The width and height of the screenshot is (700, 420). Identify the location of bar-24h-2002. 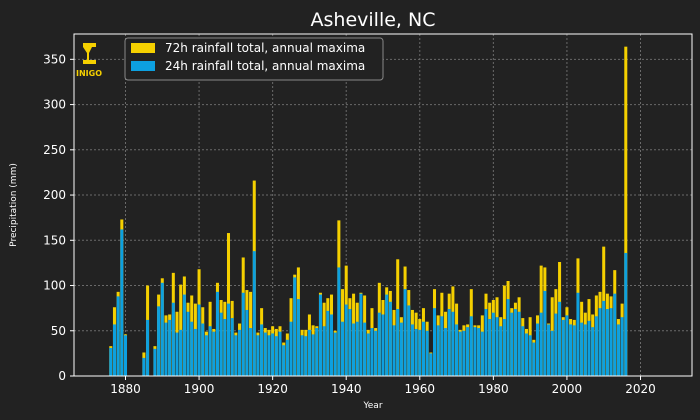
(574, 350).